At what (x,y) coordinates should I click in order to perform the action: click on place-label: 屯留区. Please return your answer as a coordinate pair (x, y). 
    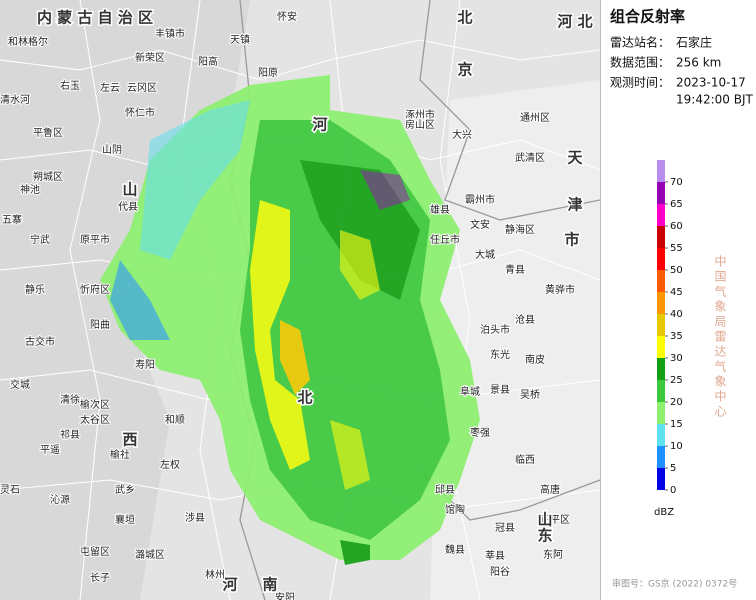
    Looking at the image, I should click on (95, 551).